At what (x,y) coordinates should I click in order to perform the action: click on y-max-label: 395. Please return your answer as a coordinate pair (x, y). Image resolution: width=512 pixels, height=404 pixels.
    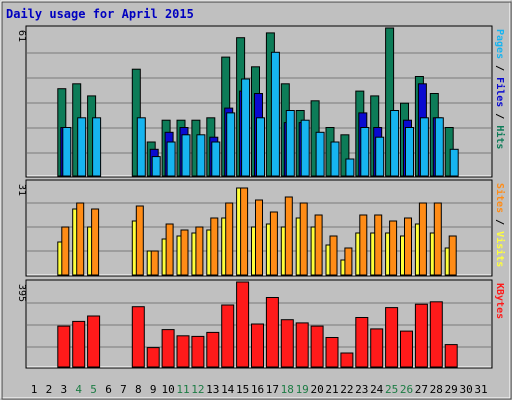
    Looking at the image, I should click on (21, 293).